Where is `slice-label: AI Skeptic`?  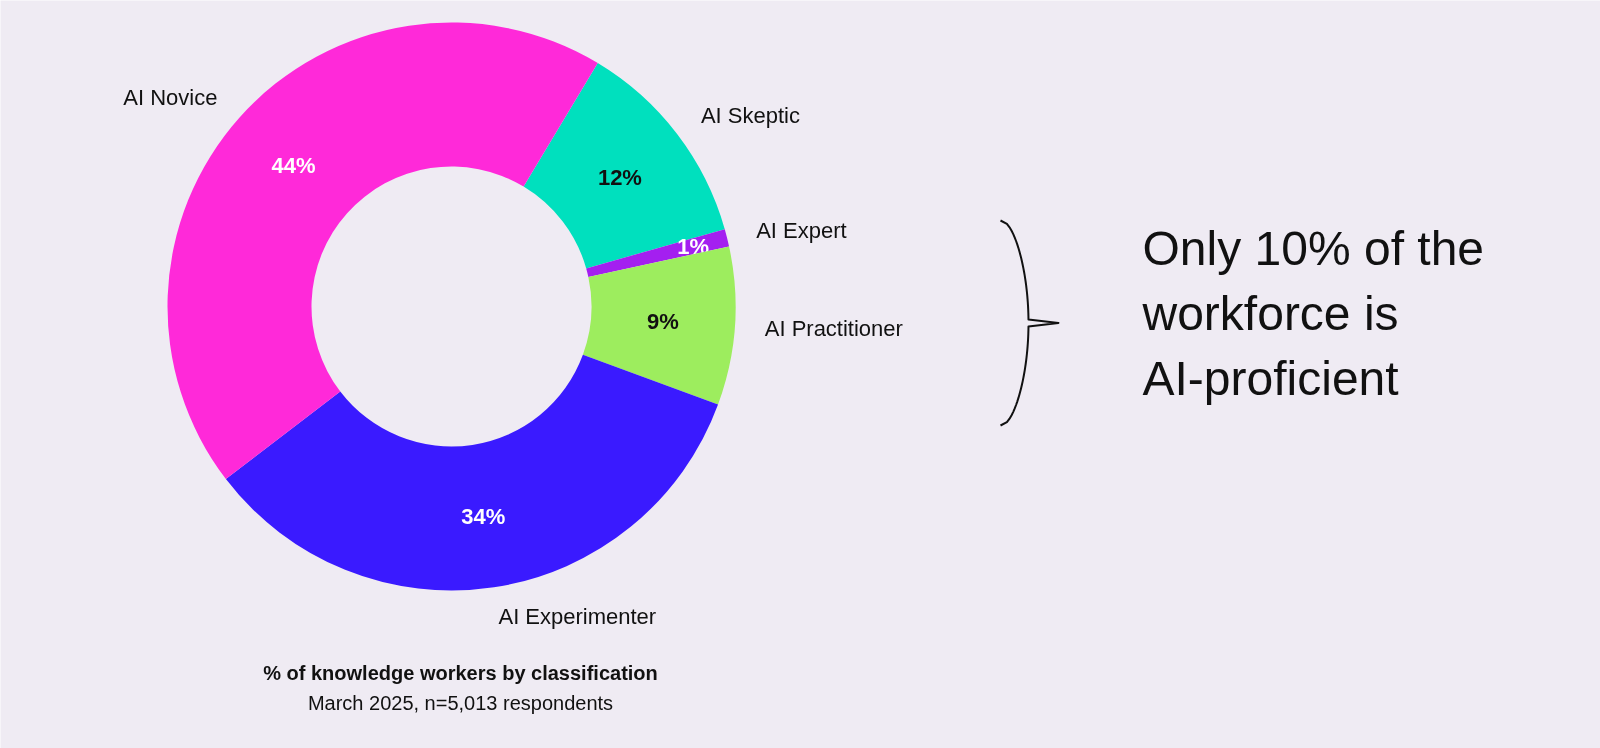
slice-label: AI Skeptic is located at coordinates (750, 116).